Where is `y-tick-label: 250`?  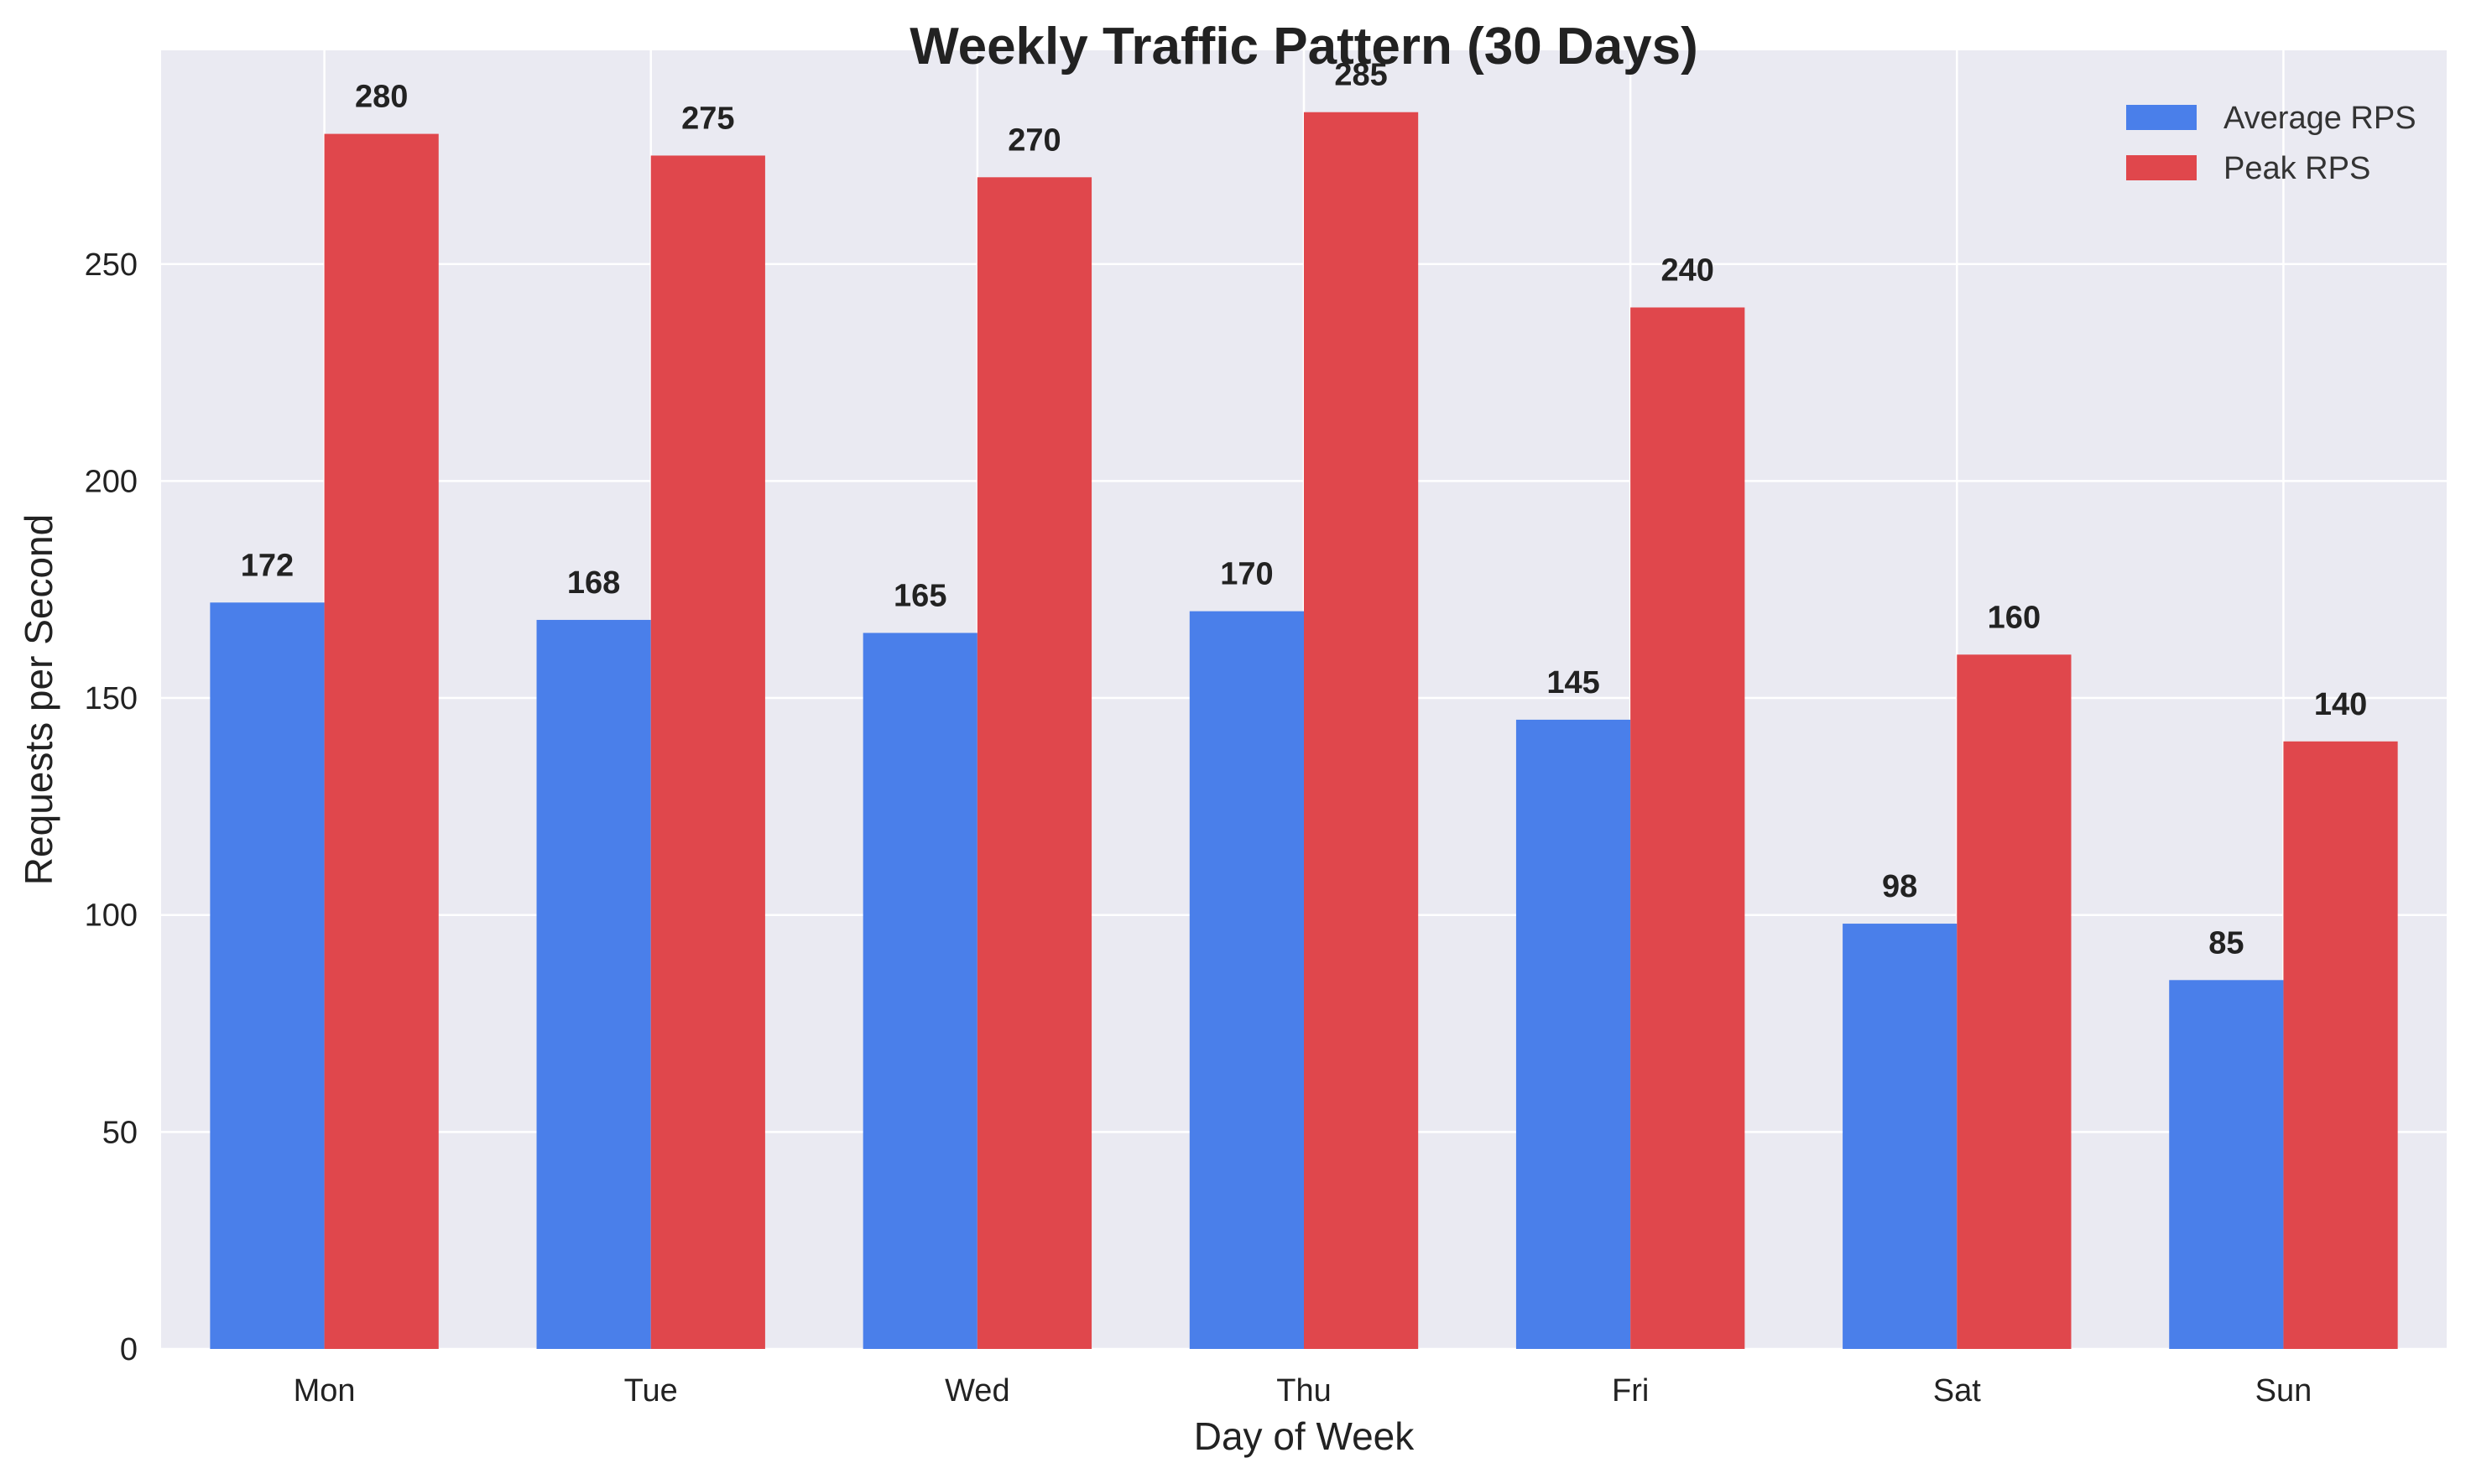 y-tick-label: 250 is located at coordinates (111, 265).